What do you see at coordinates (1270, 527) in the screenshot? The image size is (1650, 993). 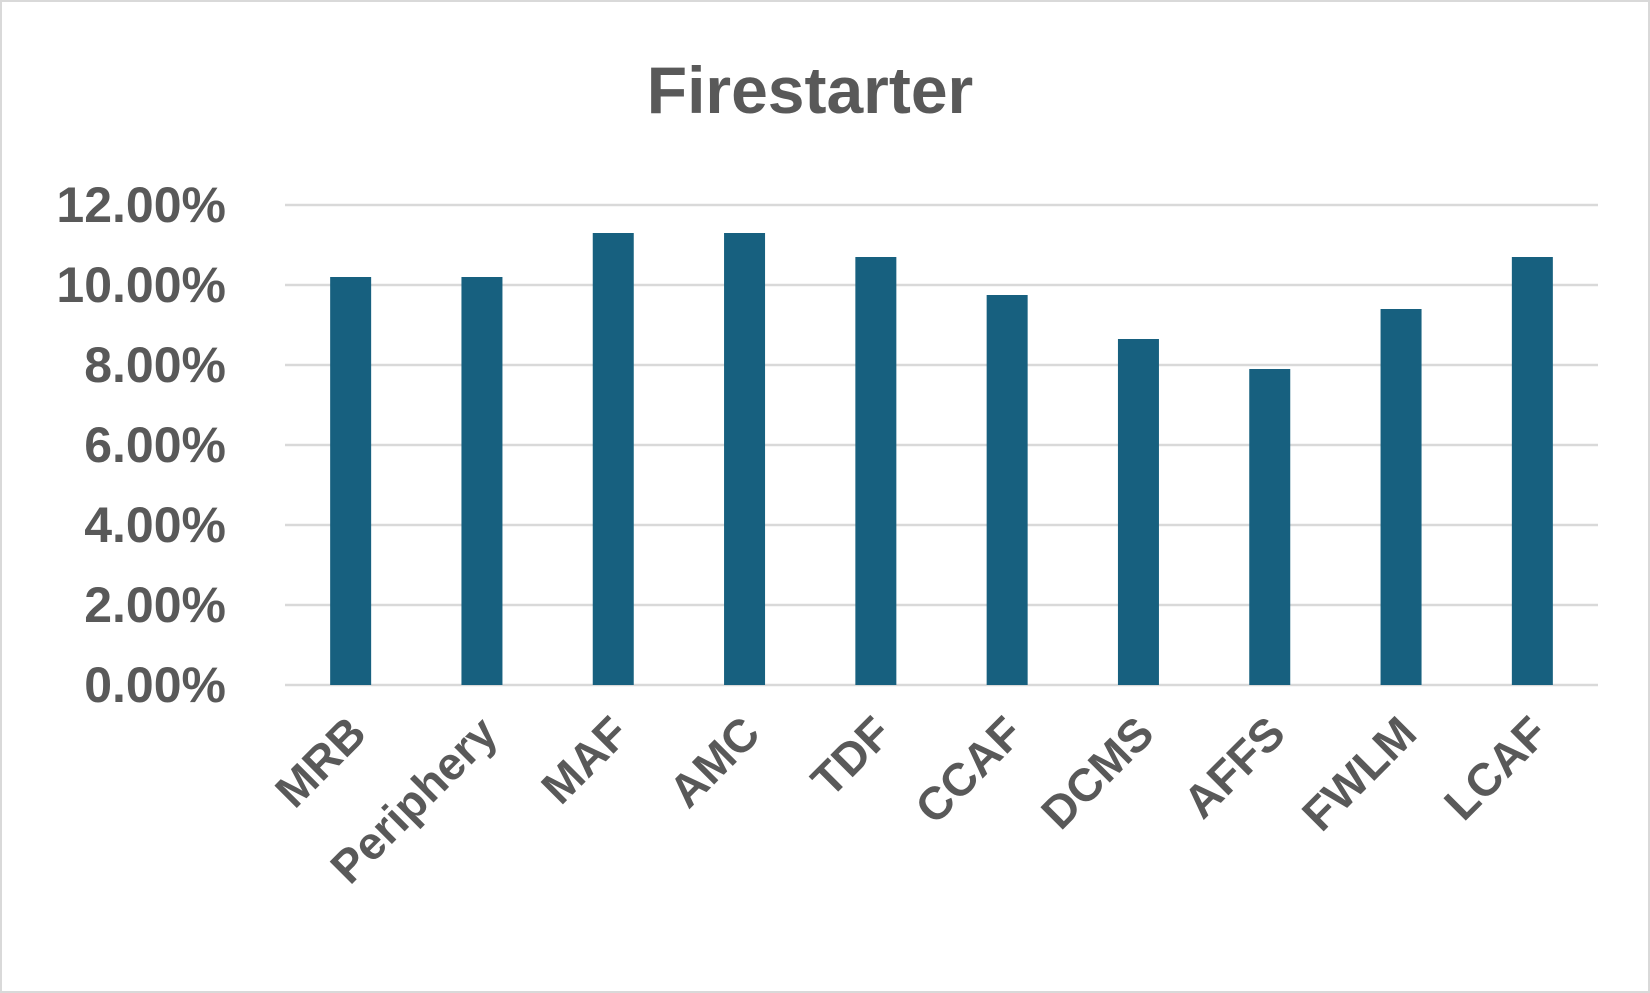 I see `bar-affs` at bounding box center [1270, 527].